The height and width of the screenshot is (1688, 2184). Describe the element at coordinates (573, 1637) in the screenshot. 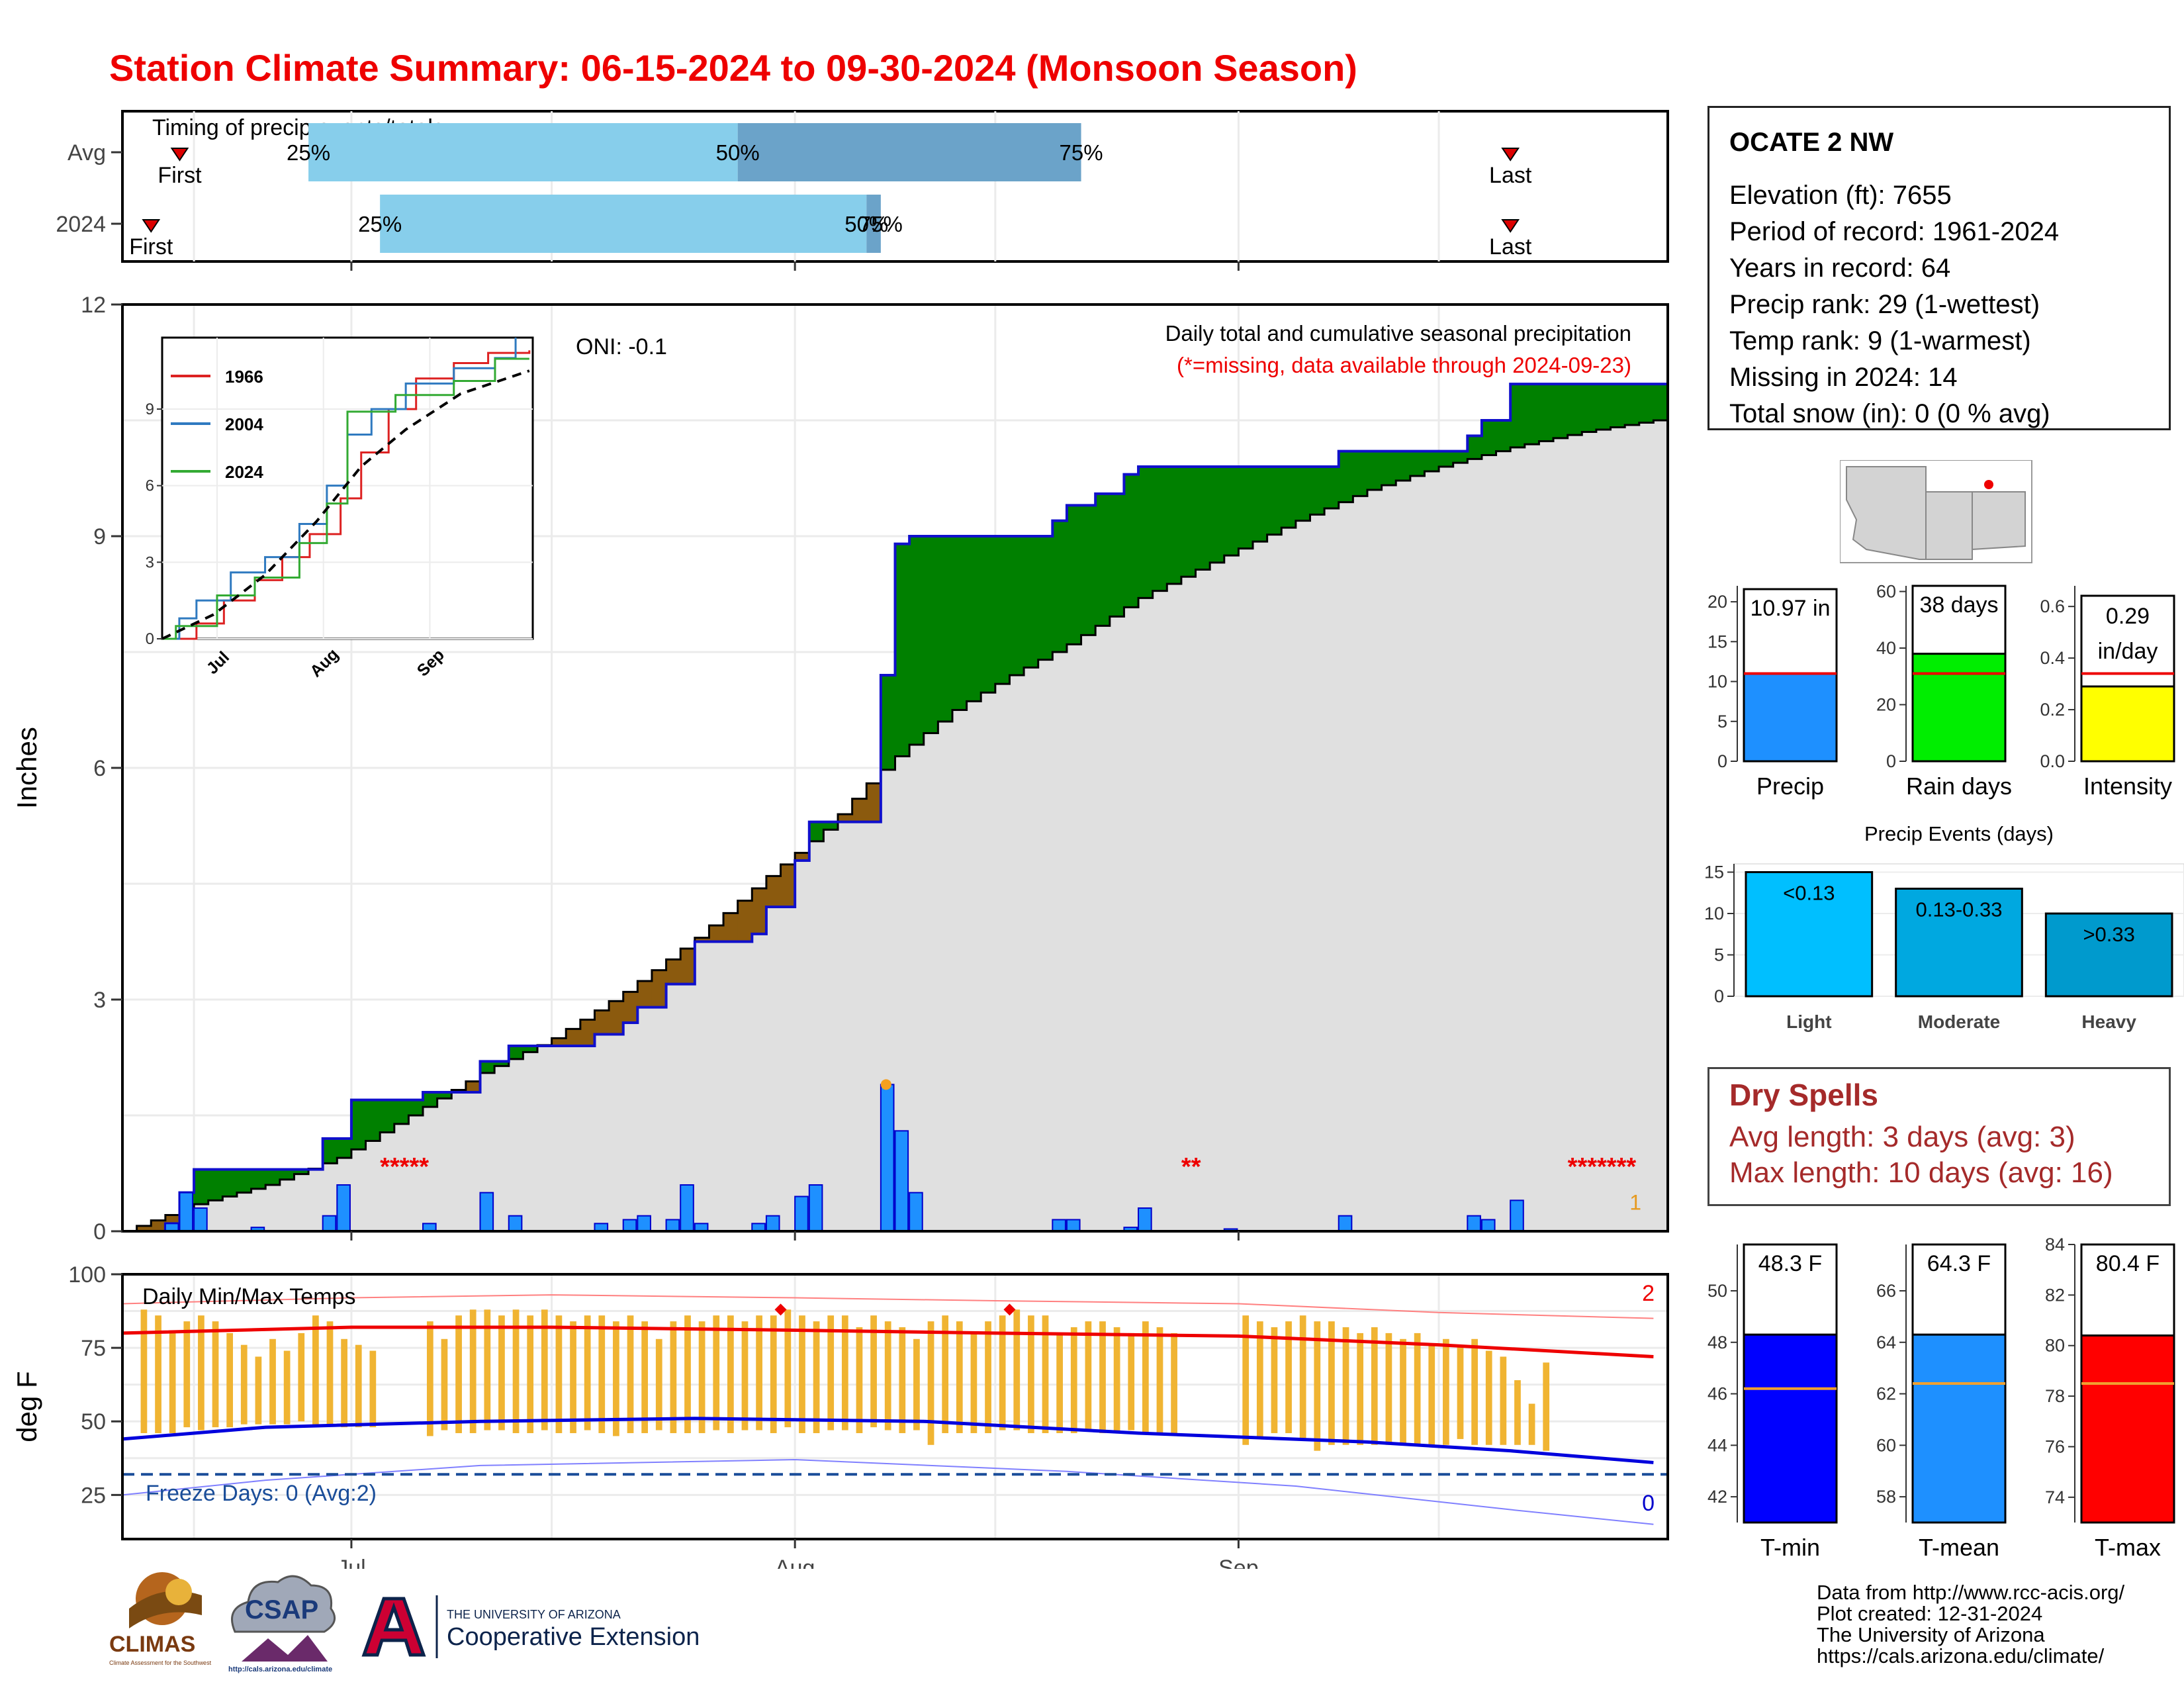

I see `ua-logo-line2: Cooperative Extension` at that location.